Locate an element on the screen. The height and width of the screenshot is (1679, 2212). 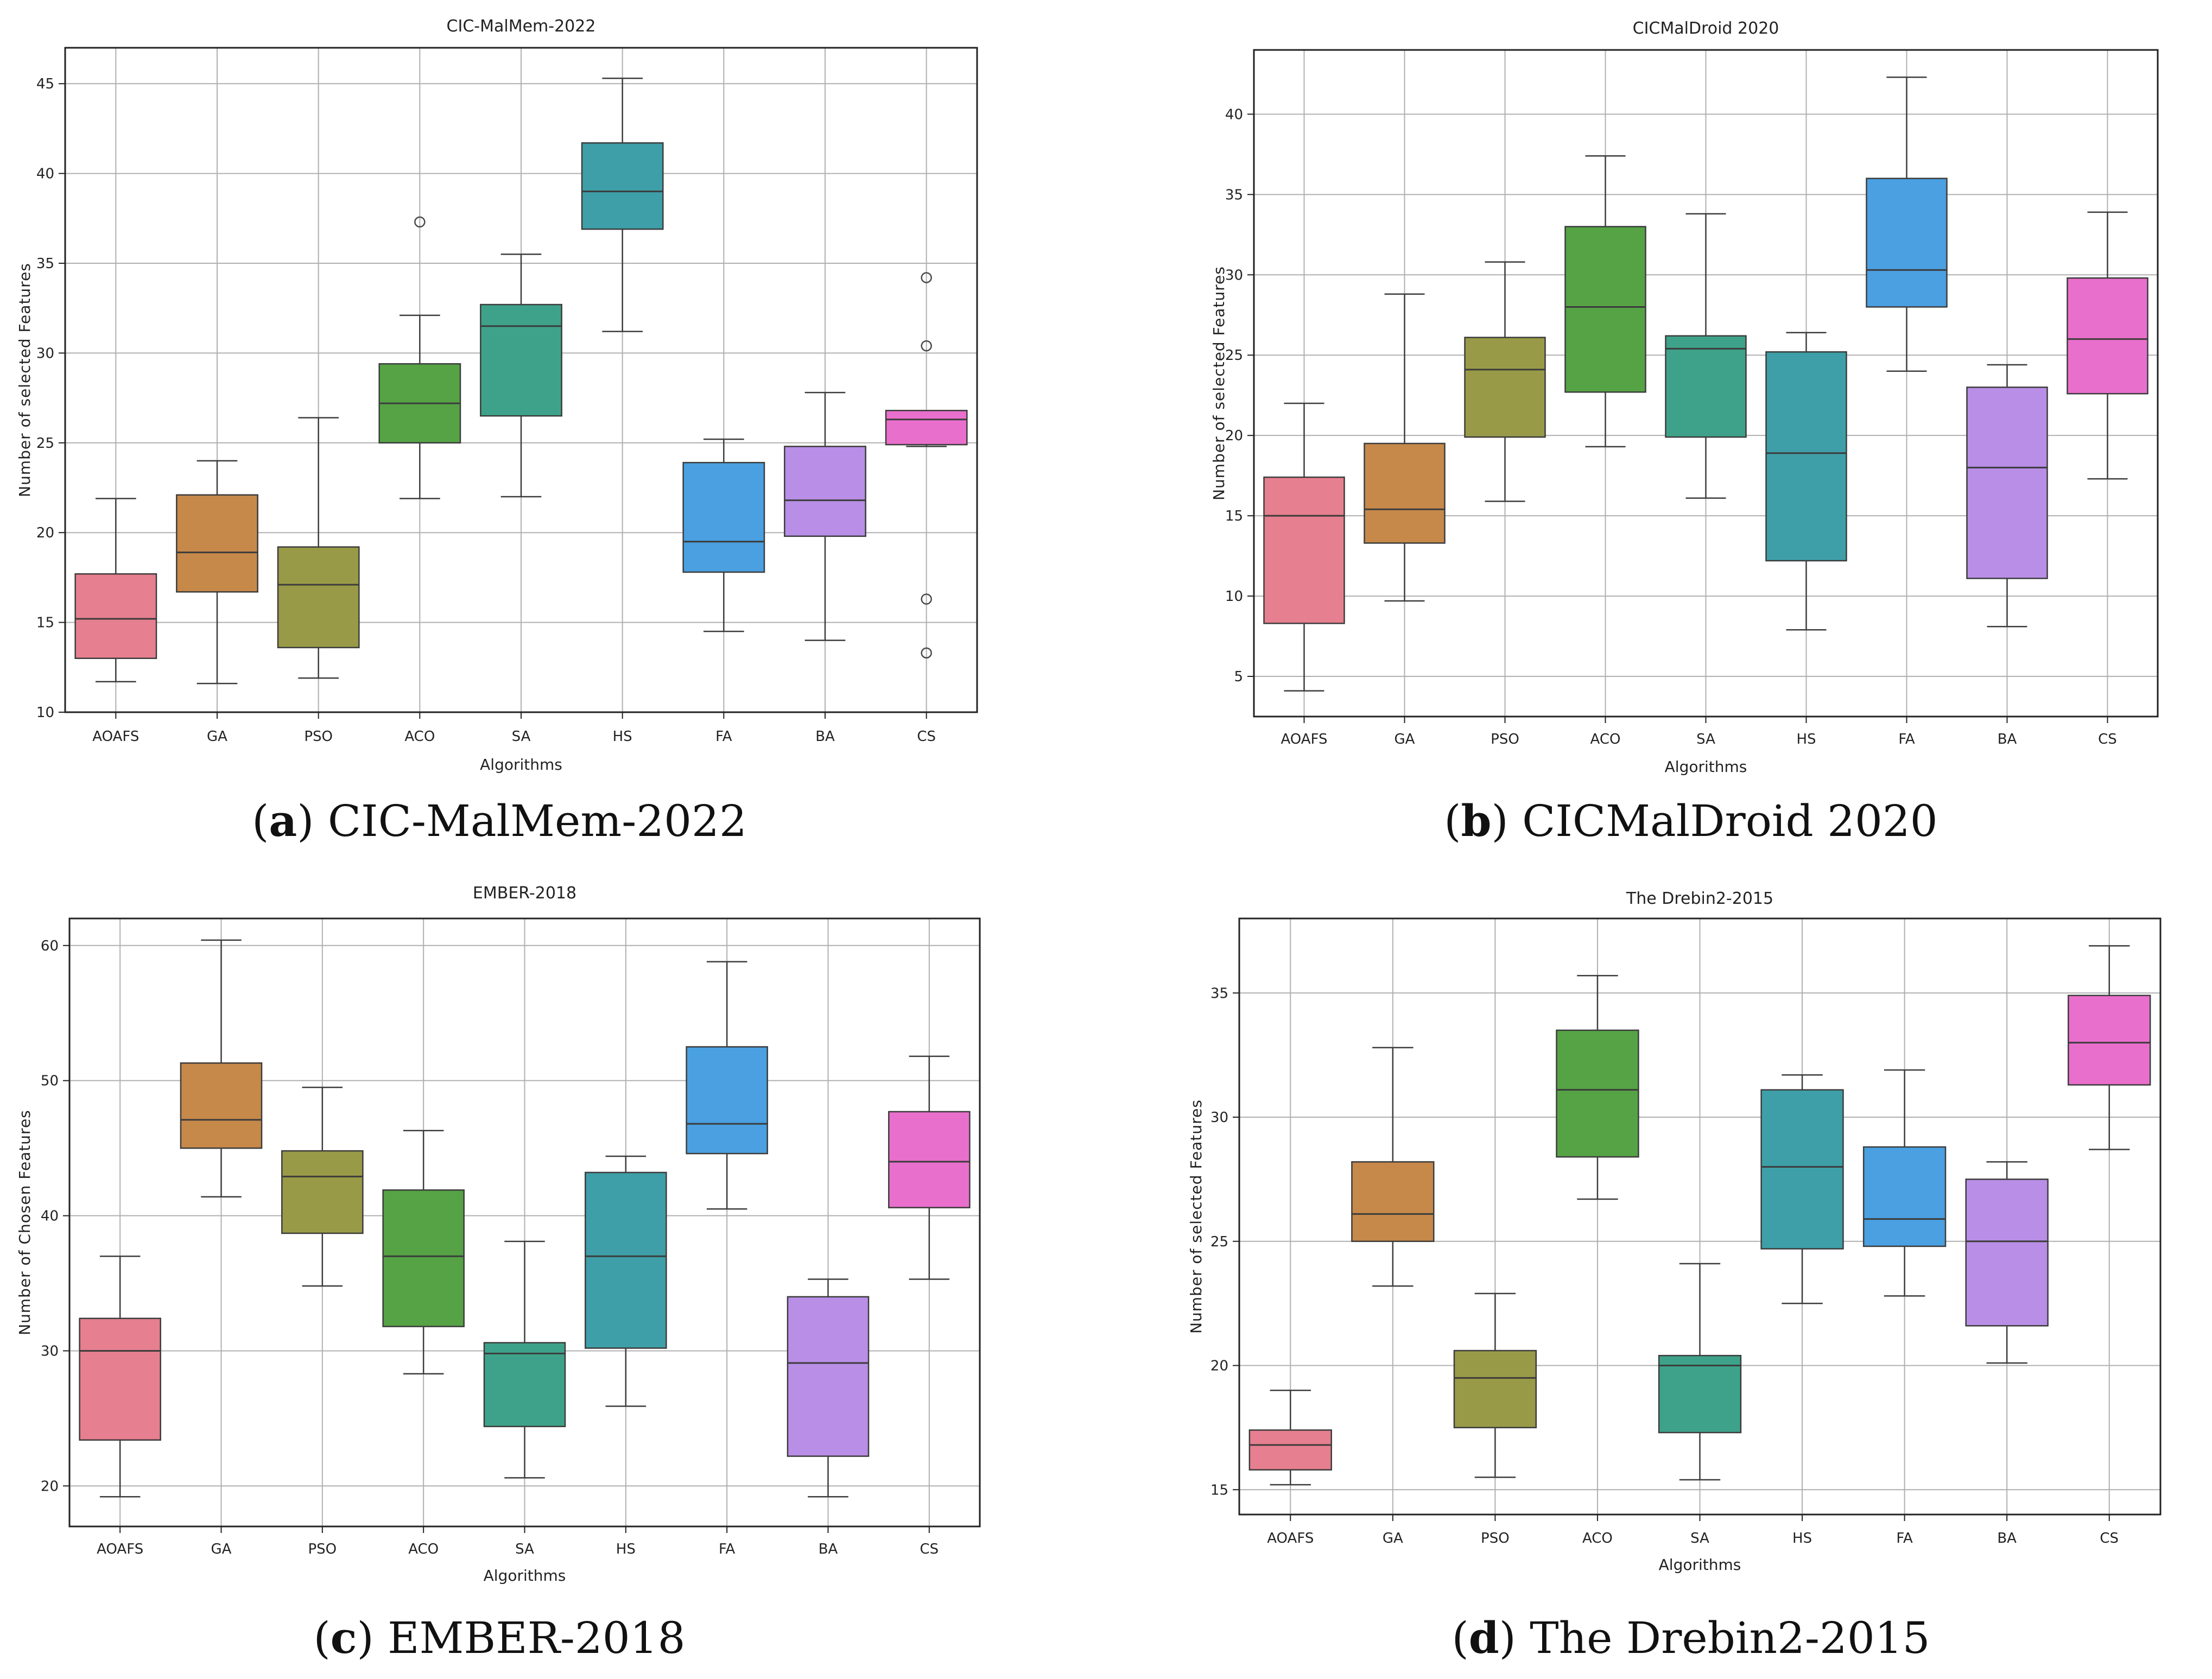
plot-frame is located at coordinates (1700, 1216).